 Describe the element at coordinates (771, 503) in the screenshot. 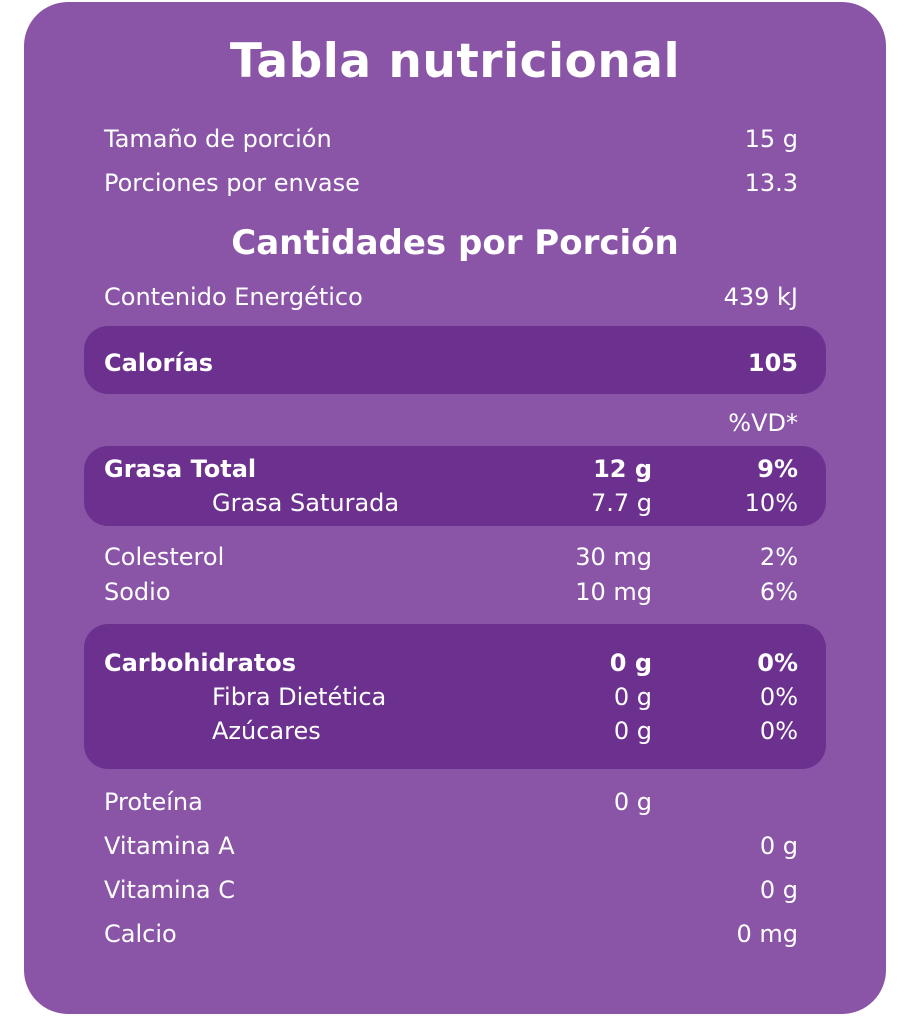

I see `saturated-fat-dv: 10%` at that location.